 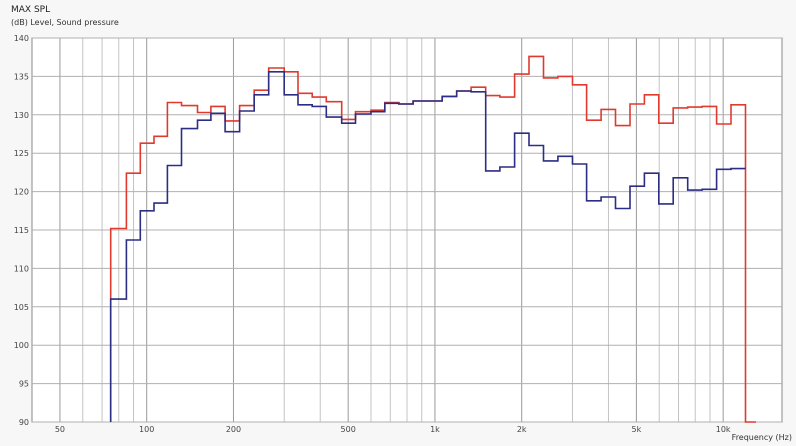 I want to click on y-tick-label: 120, so click(x=21, y=192).